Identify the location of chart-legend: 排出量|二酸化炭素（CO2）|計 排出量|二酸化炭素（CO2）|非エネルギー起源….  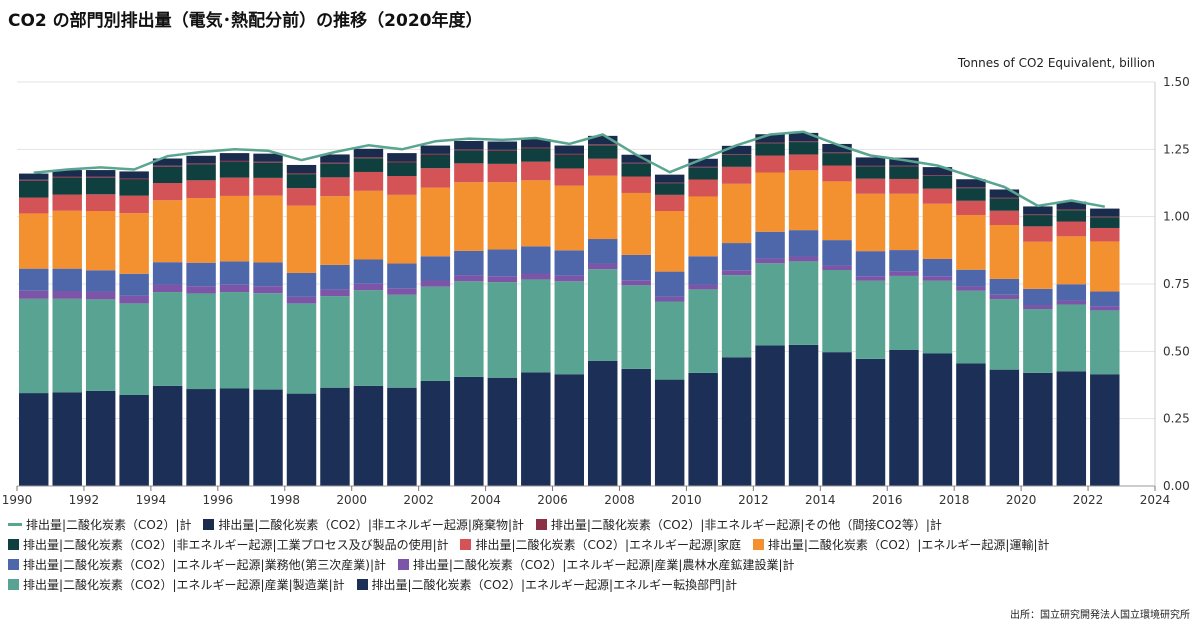
(598, 555).